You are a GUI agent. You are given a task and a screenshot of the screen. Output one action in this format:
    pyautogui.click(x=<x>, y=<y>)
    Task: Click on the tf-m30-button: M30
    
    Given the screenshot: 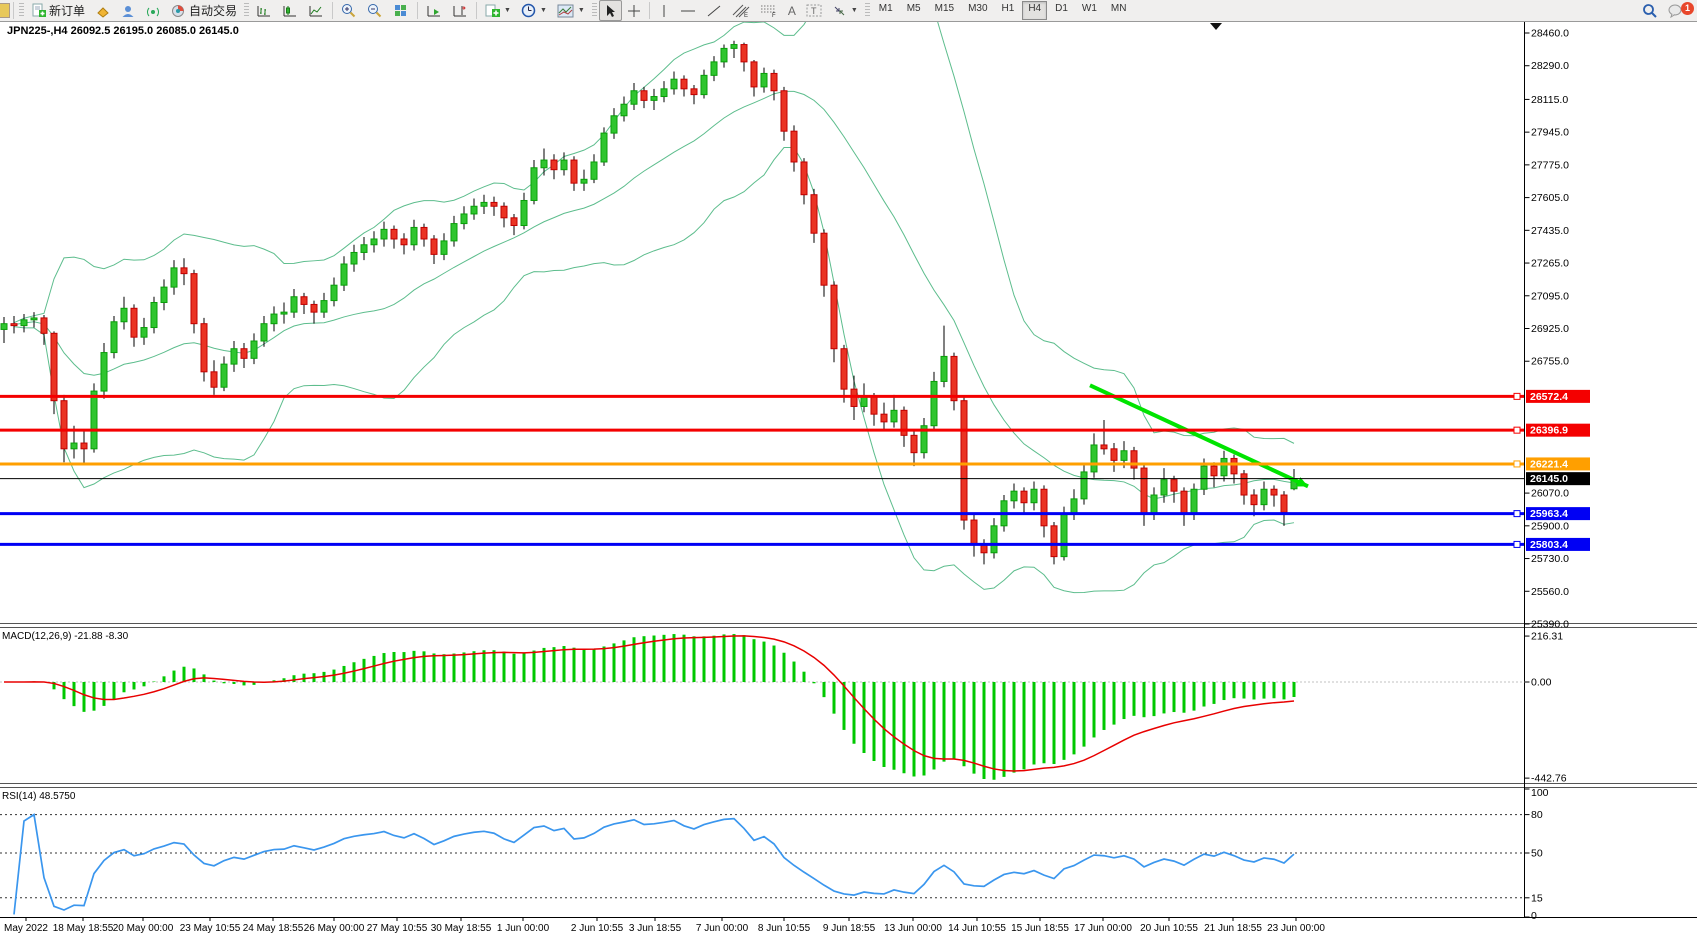 What is the action you would take?
    pyautogui.click(x=978, y=8)
    